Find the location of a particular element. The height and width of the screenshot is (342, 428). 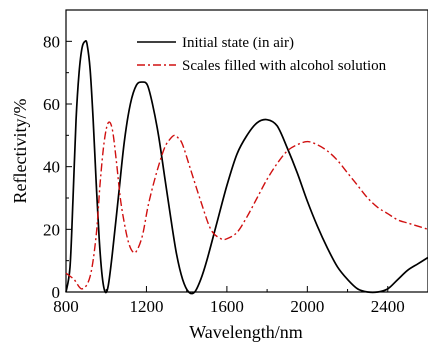

y-tick-label: 80 is located at coordinates (51, 41).